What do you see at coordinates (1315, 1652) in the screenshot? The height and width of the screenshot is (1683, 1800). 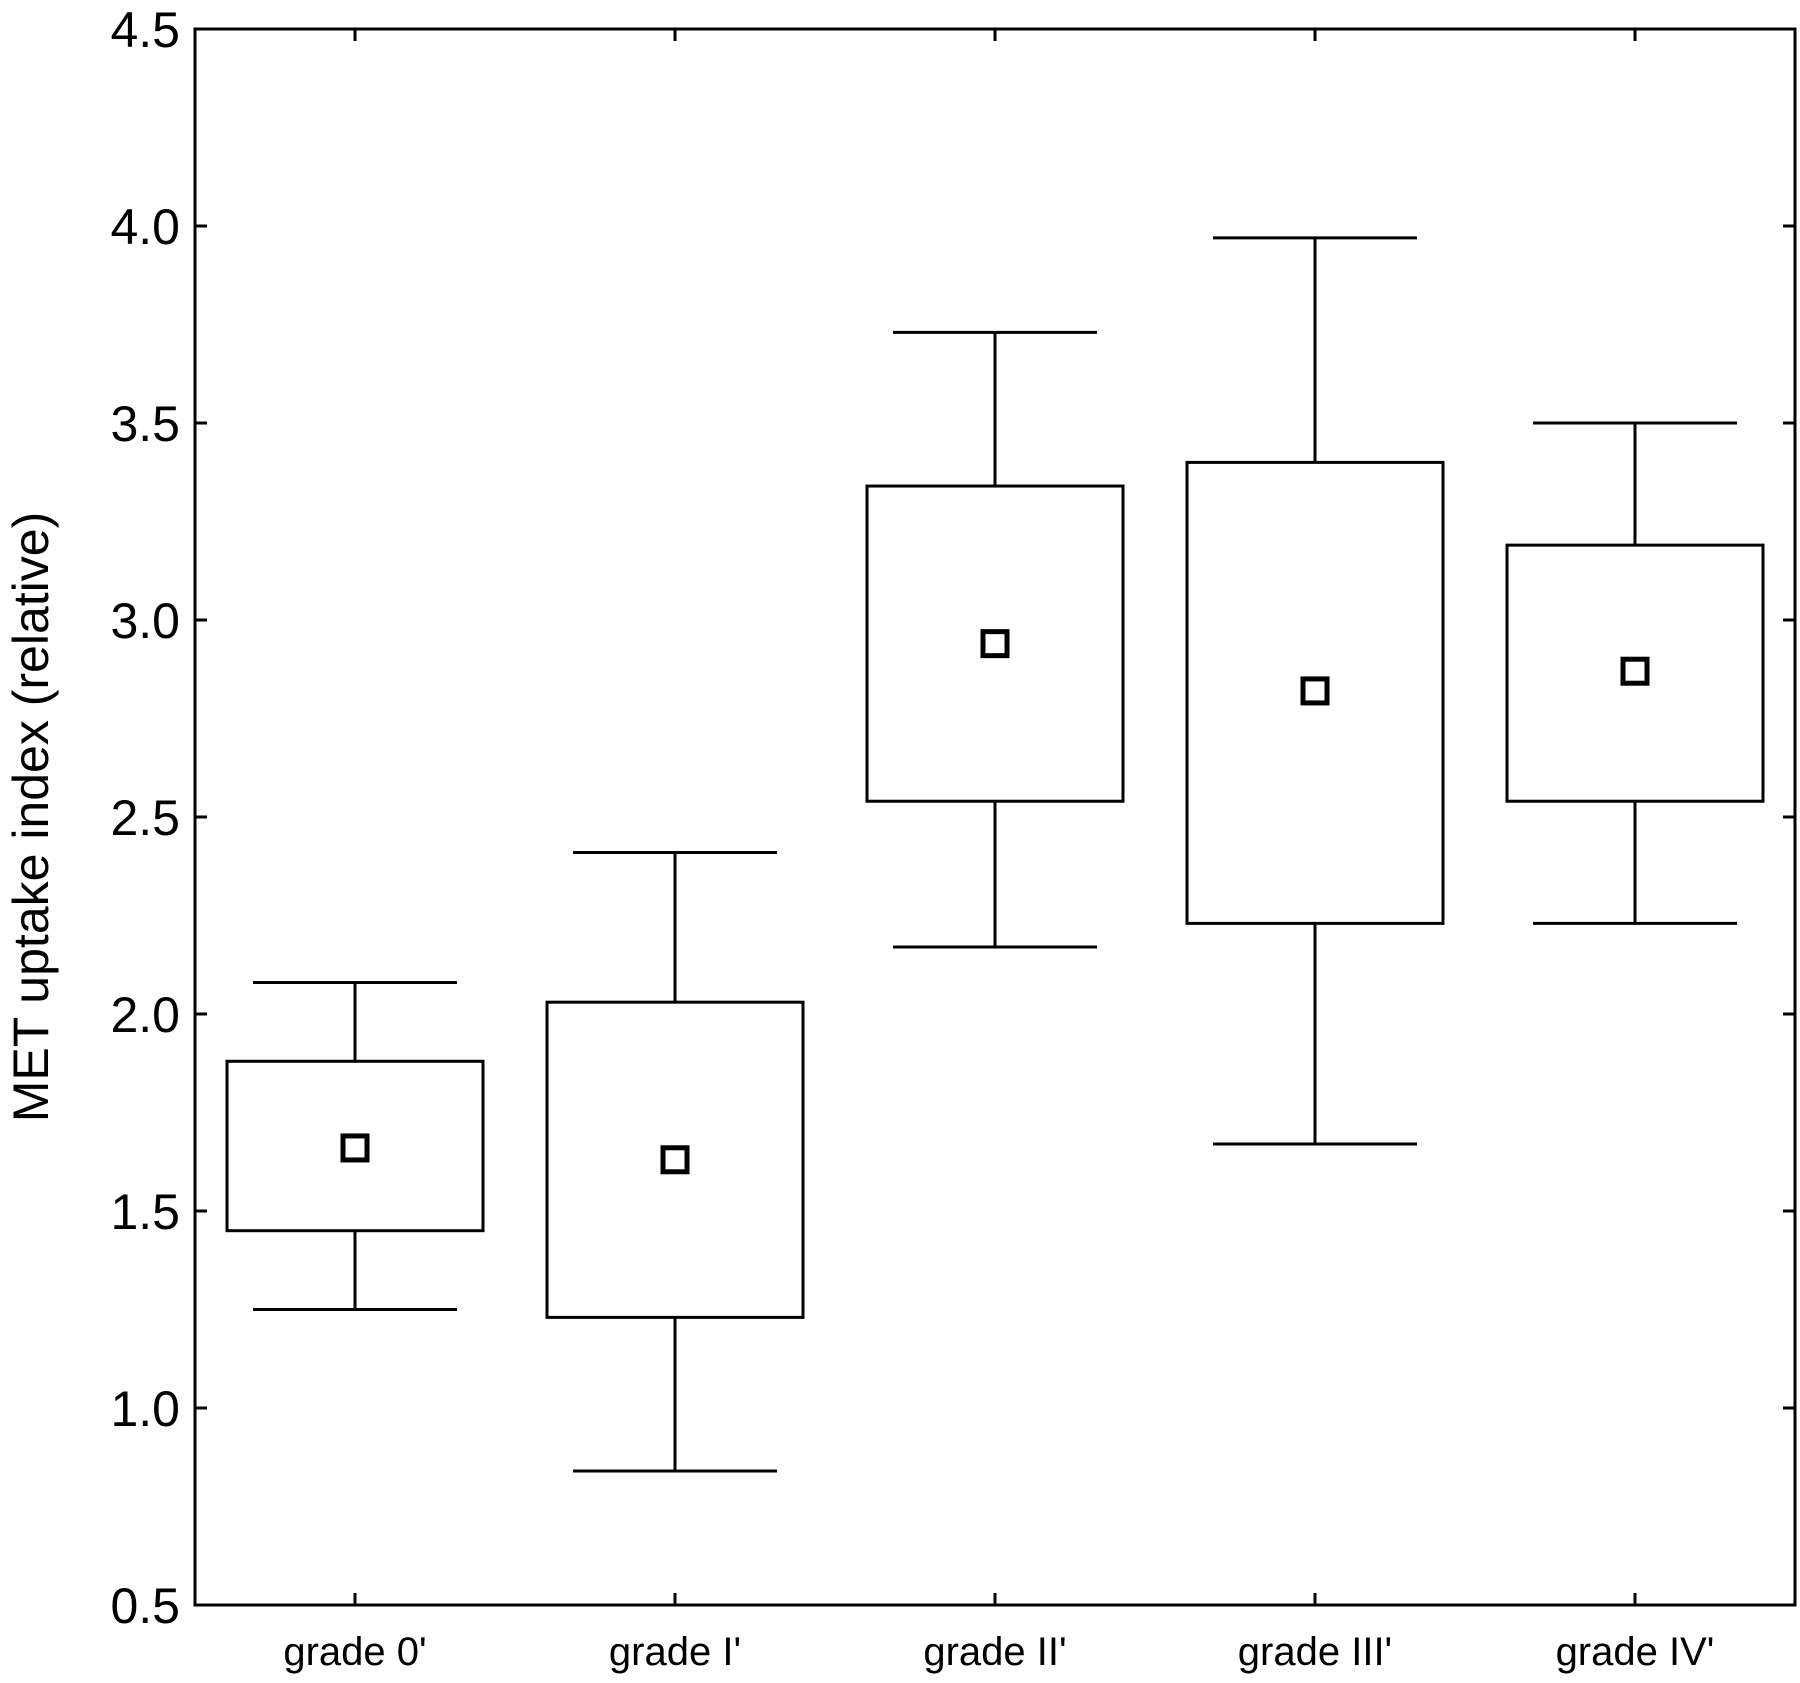 I see `x-tick-label: grade III'` at bounding box center [1315, 1652].